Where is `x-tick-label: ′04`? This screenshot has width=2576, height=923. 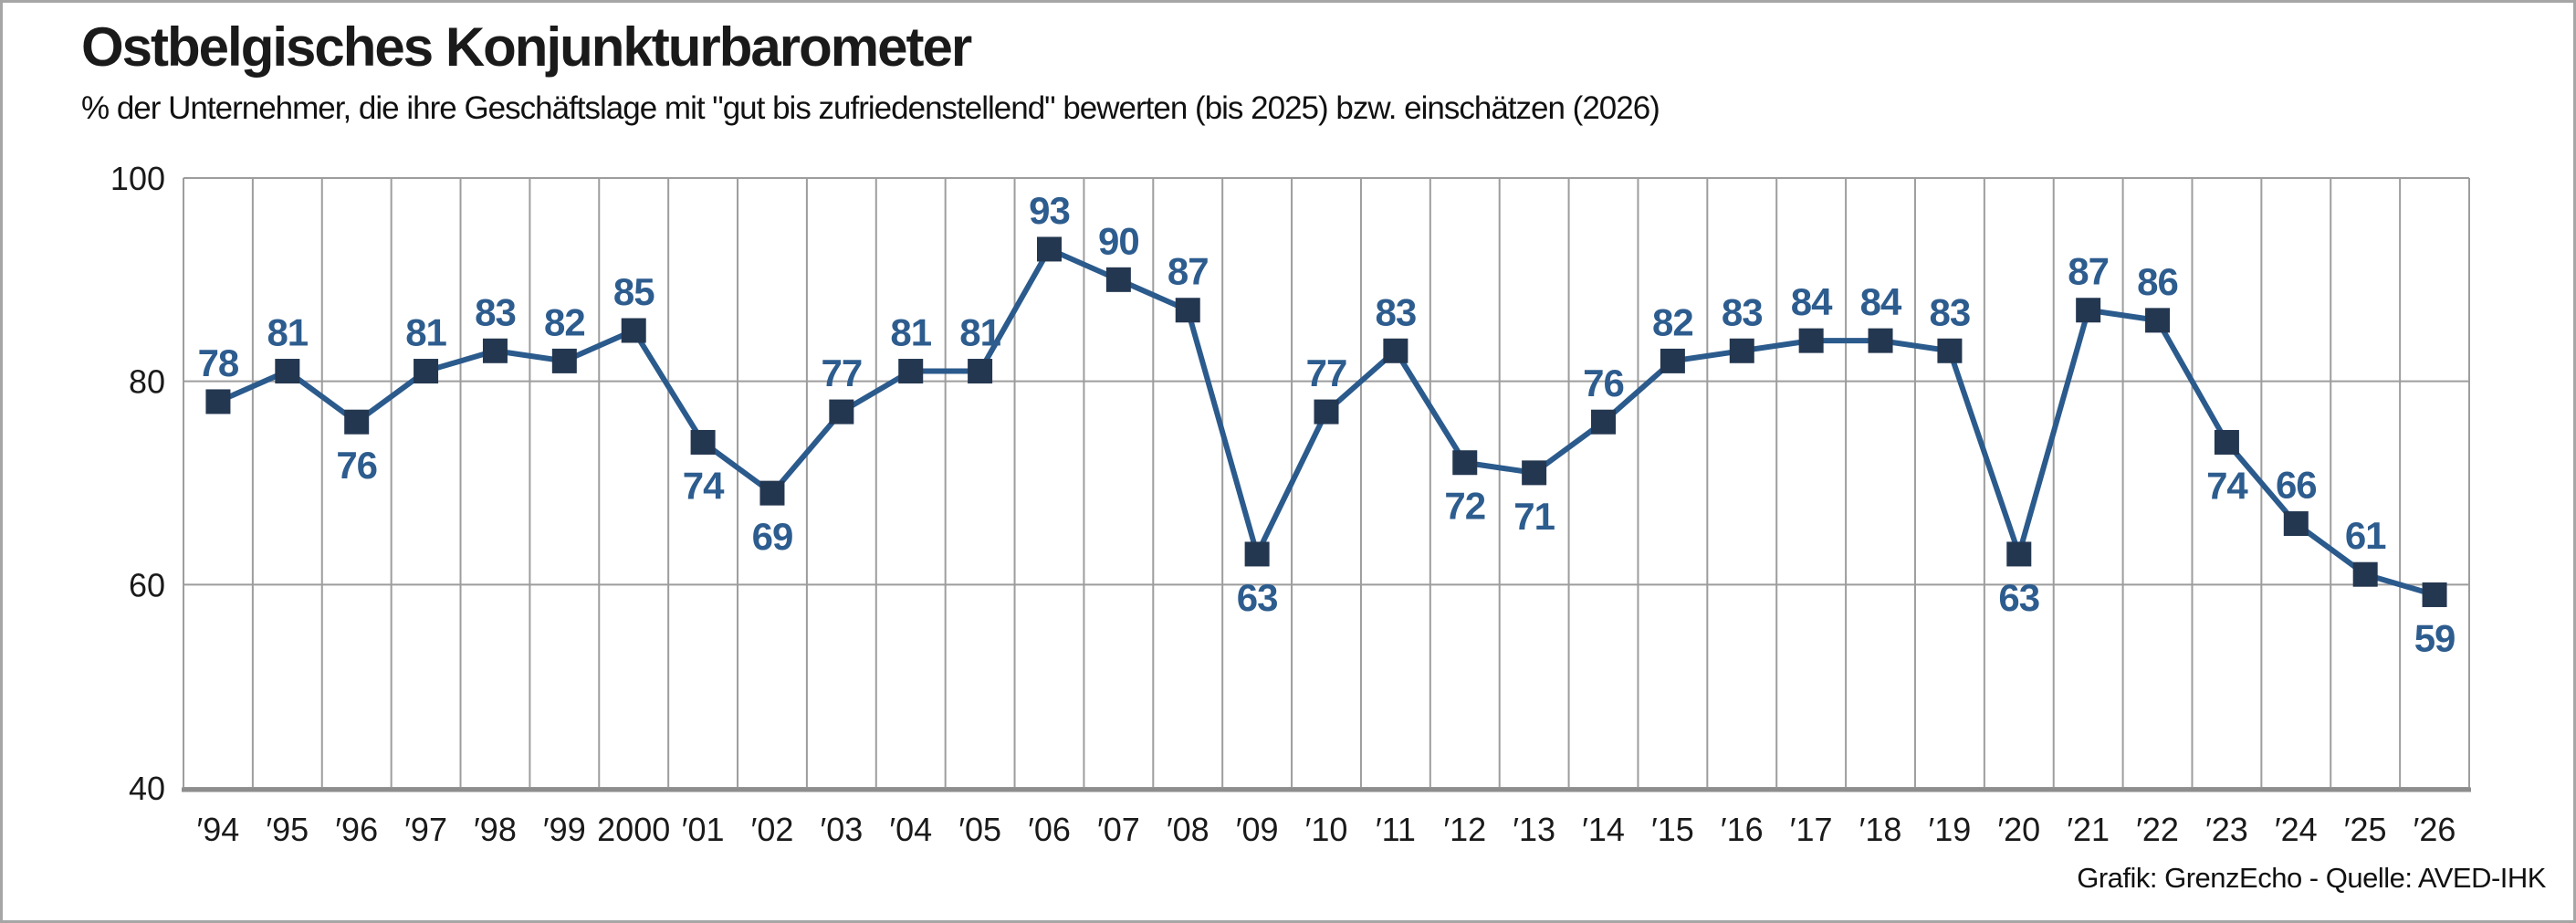 x-tick-label: ′04 is located at coordinates (911, 829).